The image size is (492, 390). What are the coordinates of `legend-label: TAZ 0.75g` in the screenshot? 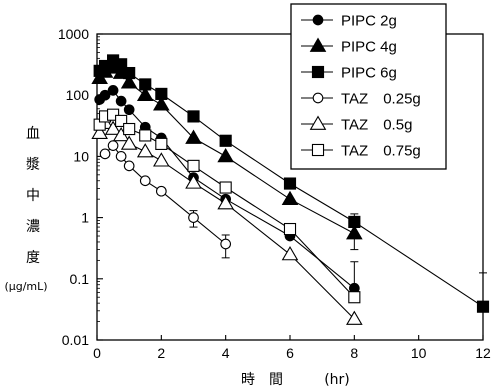 It's located at (381, 151).